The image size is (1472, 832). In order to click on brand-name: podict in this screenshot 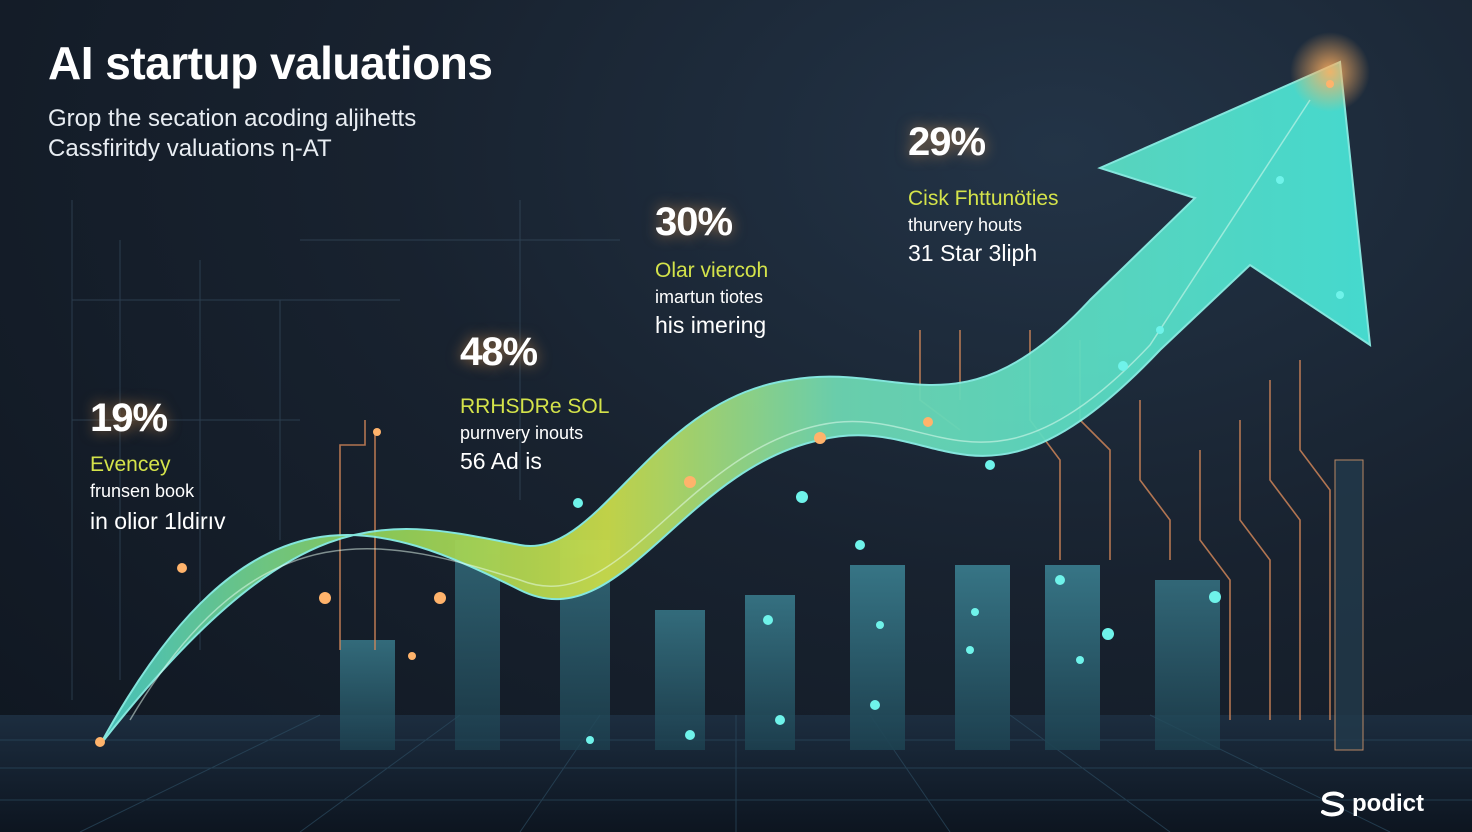, I will do `click(1388, 803)`.